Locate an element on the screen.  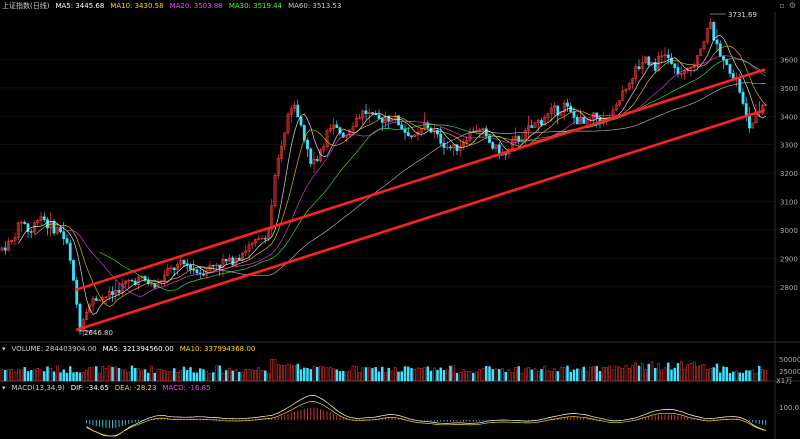
collapse-icon: ▫ is located at coordinates (782, 5).